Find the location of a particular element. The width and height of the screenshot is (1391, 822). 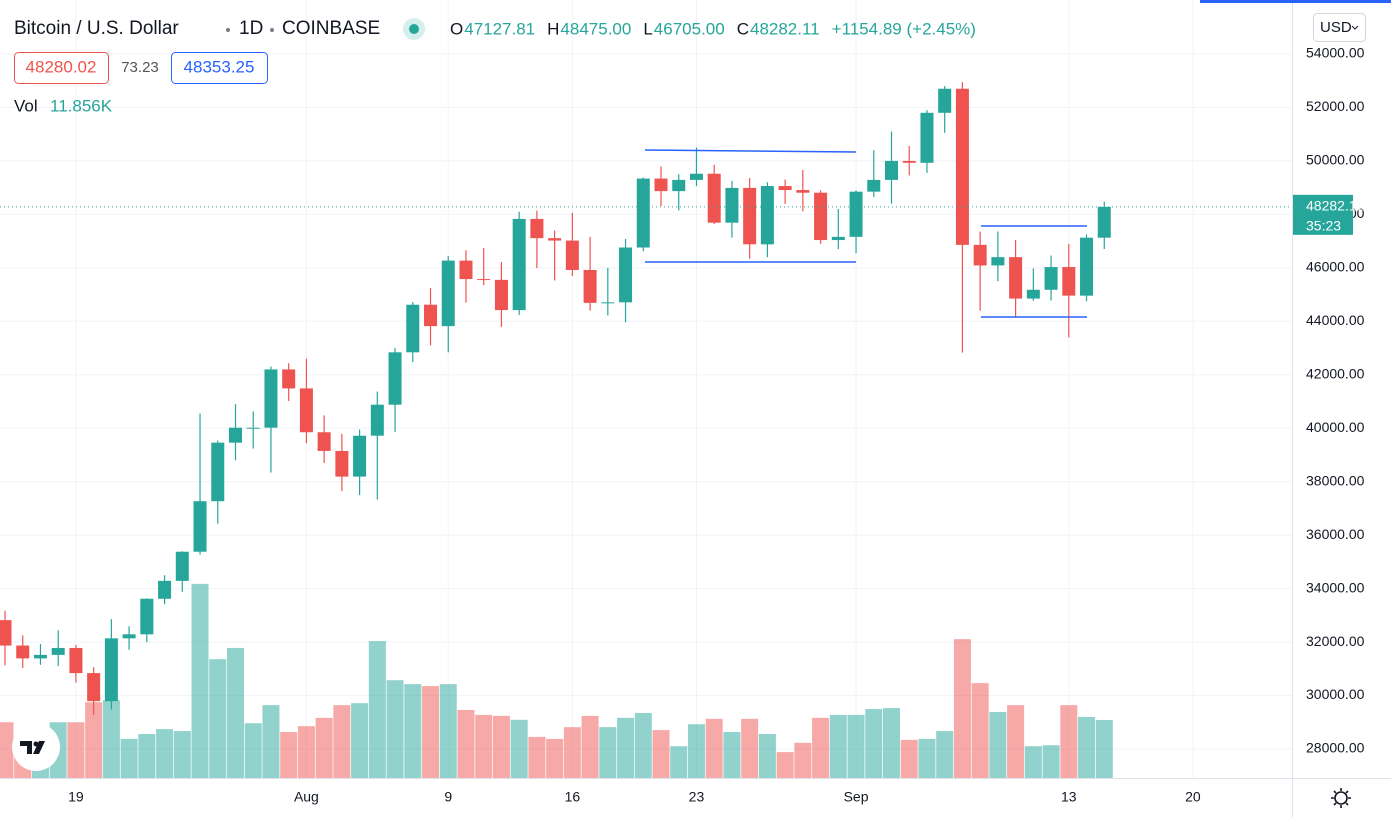

y-tick-label: 28000.00 is located at coordinates (1335, 748).